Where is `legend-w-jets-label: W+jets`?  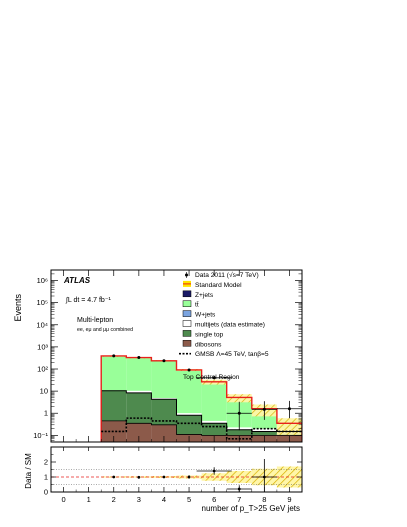 legend-w-jets-label: W+jets is located at coordinates (205, 315).